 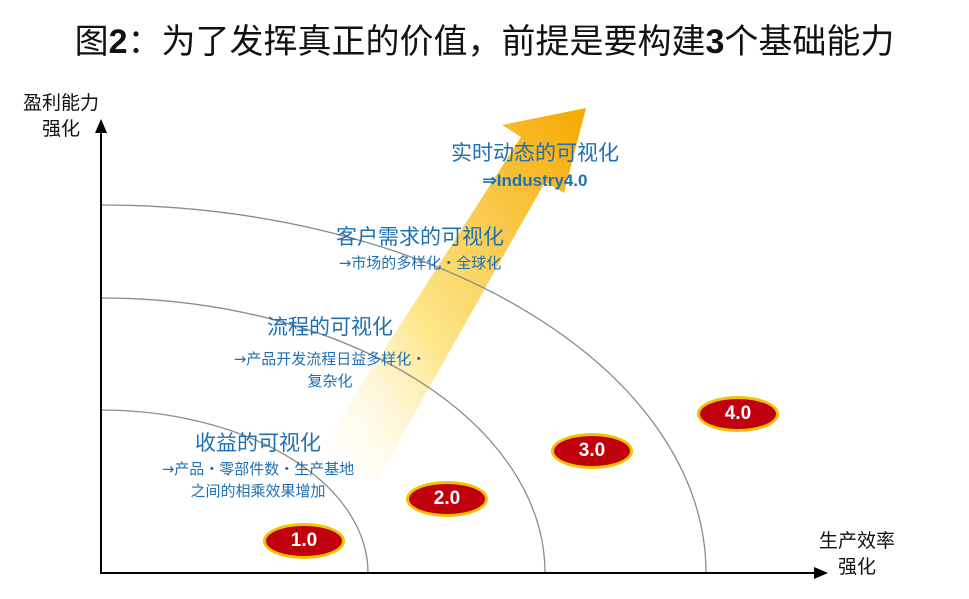 I want to click on x-axis-label-line-1: 生产效率, so click(x=856, y=541).